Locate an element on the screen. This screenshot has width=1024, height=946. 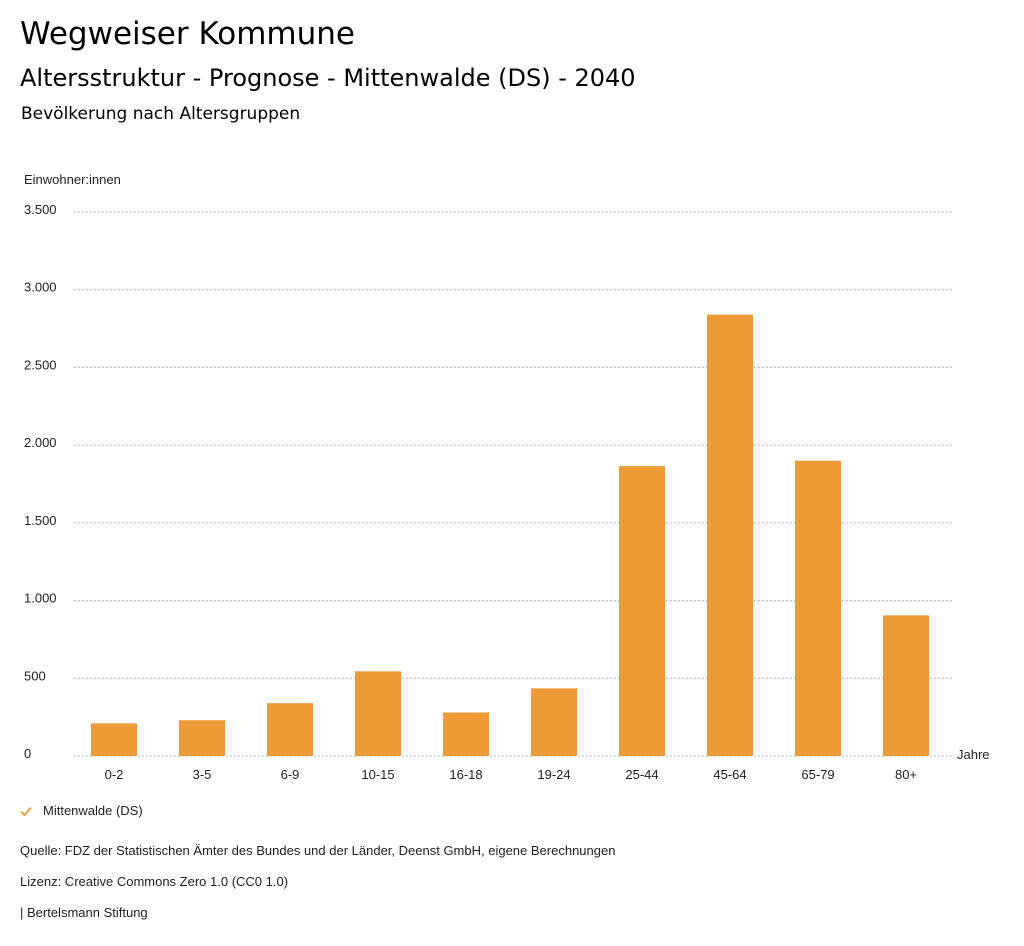
checkmark-icon is located at coordinates (26, 811).